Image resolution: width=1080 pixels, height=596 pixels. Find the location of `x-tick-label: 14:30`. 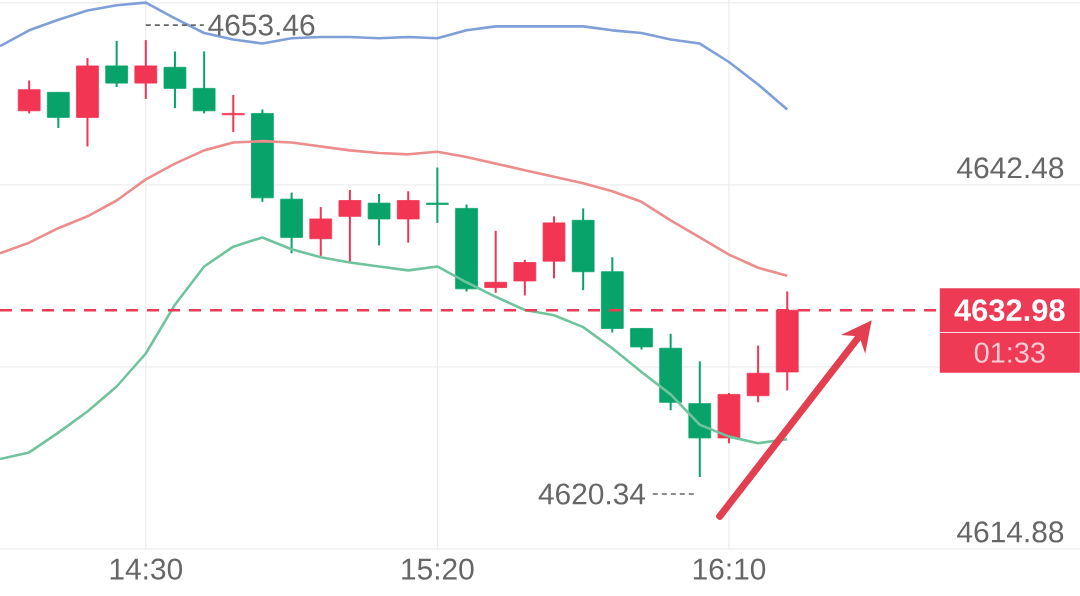

x-tick-label: 14:30 is located at coordinates (146, 569).